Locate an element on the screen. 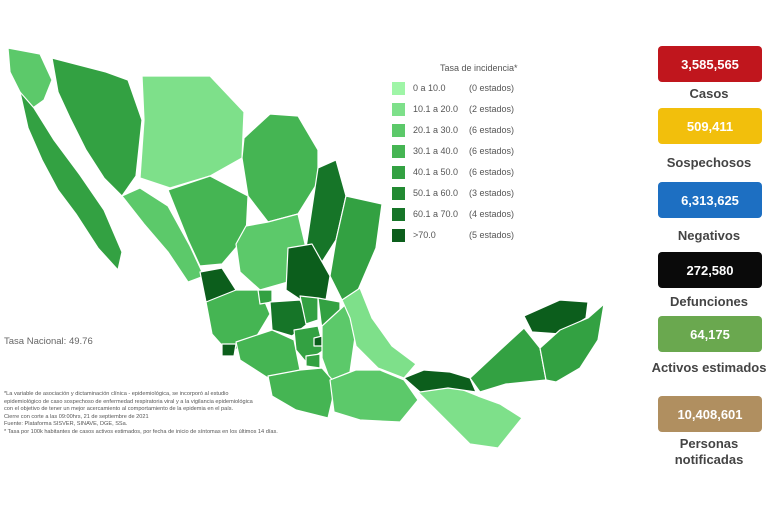 This screenshot has width=768, height=512. suspected-value: 509,411 is located at coordinates (710, 126).